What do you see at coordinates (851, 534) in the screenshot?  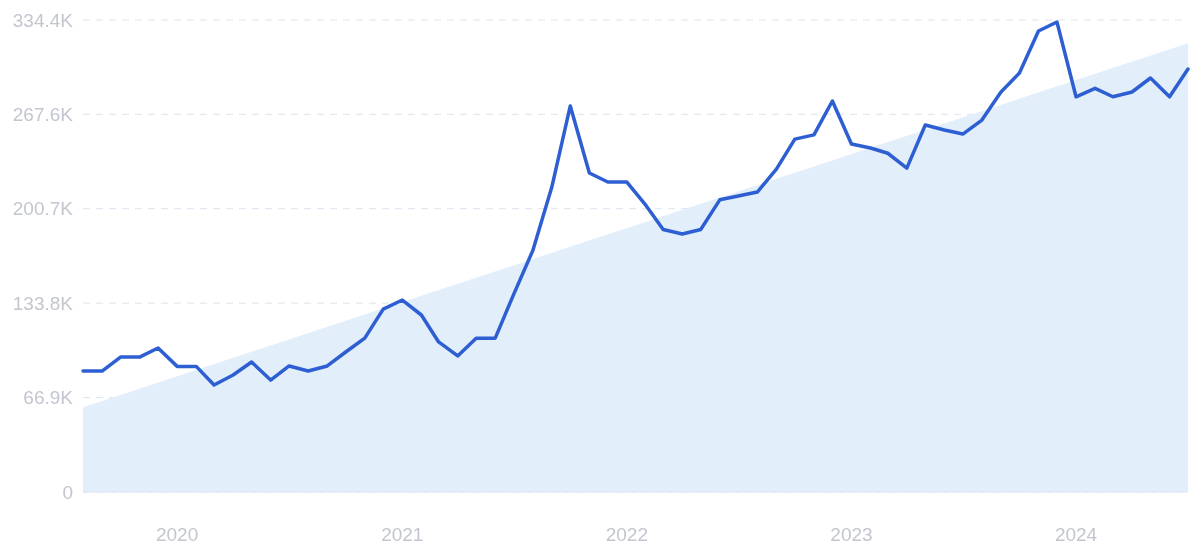 I see `x-tick-label: 2023` at bounding box center [851, 534].